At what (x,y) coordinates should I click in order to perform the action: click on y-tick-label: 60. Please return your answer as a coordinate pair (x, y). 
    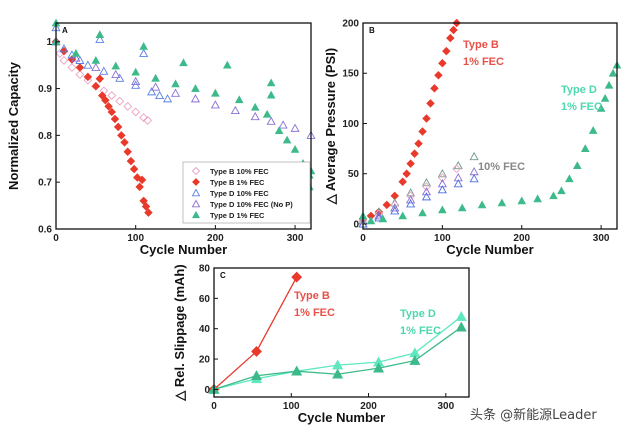
    Looking at the image, I should click on (205, 299).